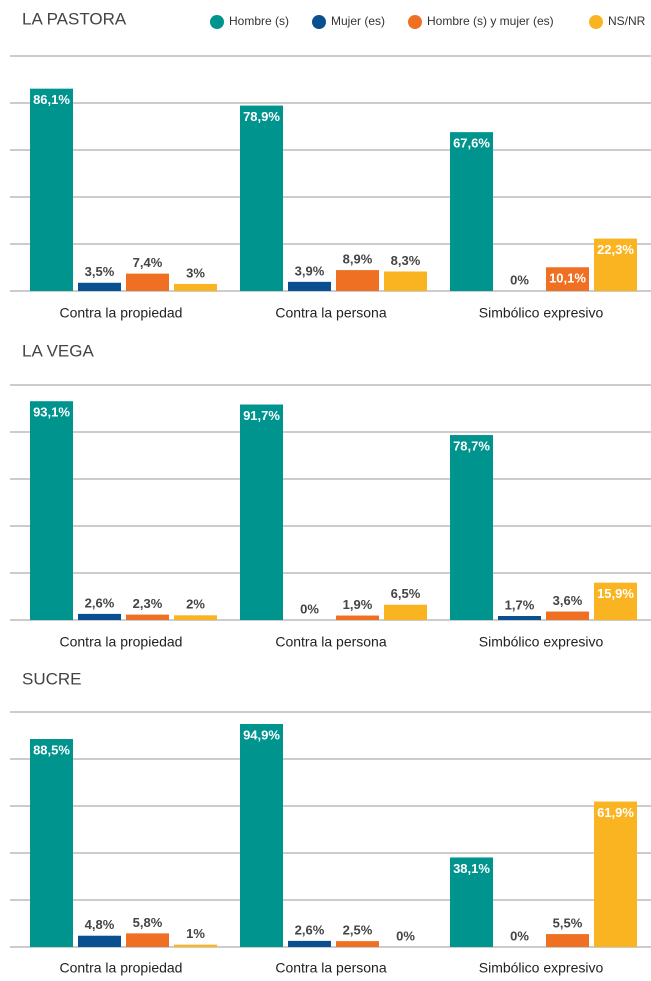 This screenshot has width=651, height=981. Describe the element at coordinates (471, 143) in the screenshot. I see `data-label: 67,6%` at that location.